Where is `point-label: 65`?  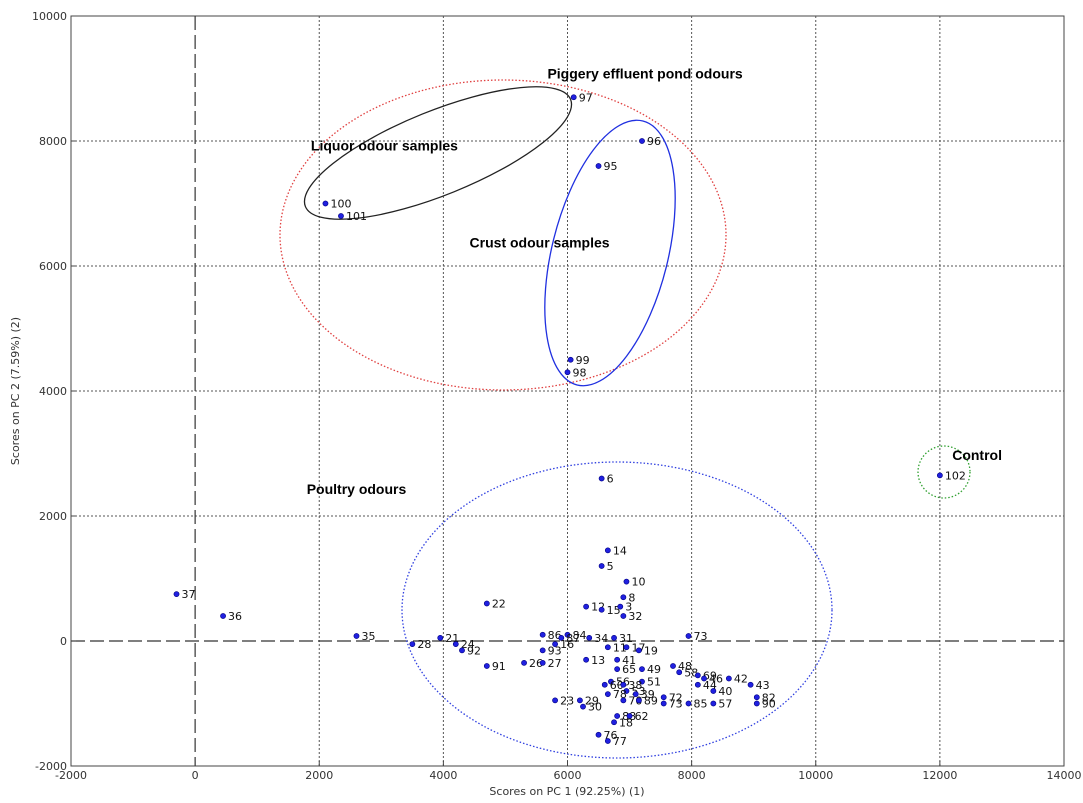 point-label: 65 is located at coordinates (629, 669).